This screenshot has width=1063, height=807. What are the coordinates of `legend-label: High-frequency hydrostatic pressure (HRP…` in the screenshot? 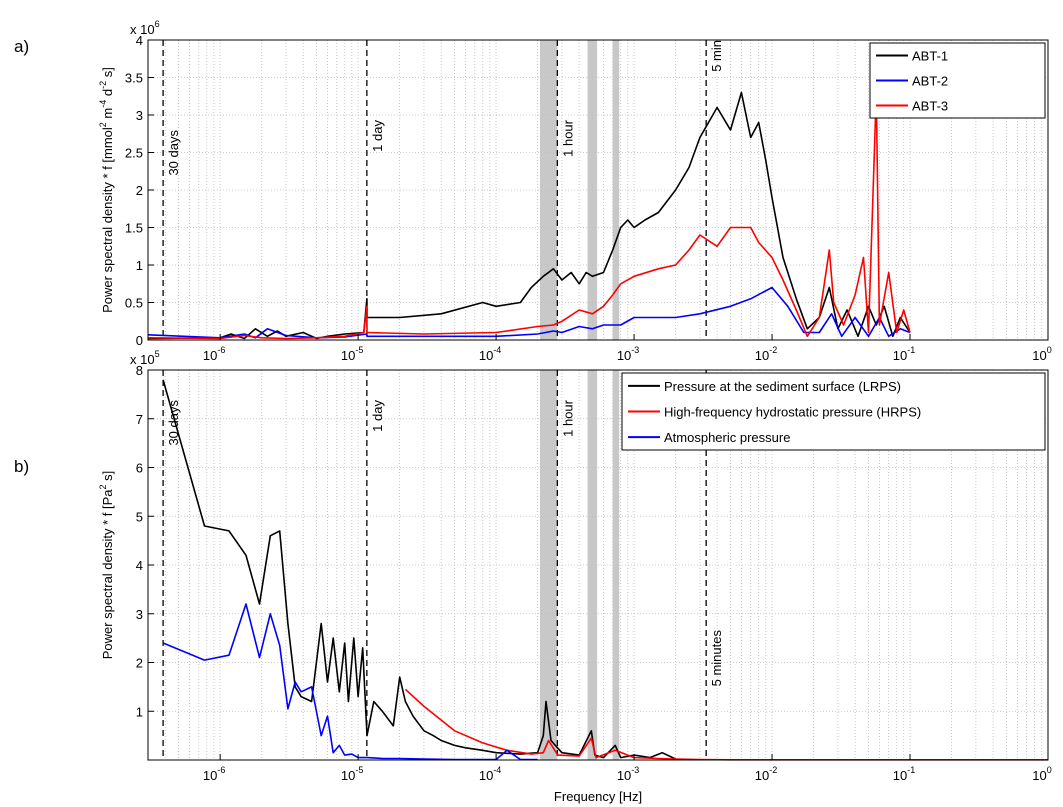 It's located at (792, 412).